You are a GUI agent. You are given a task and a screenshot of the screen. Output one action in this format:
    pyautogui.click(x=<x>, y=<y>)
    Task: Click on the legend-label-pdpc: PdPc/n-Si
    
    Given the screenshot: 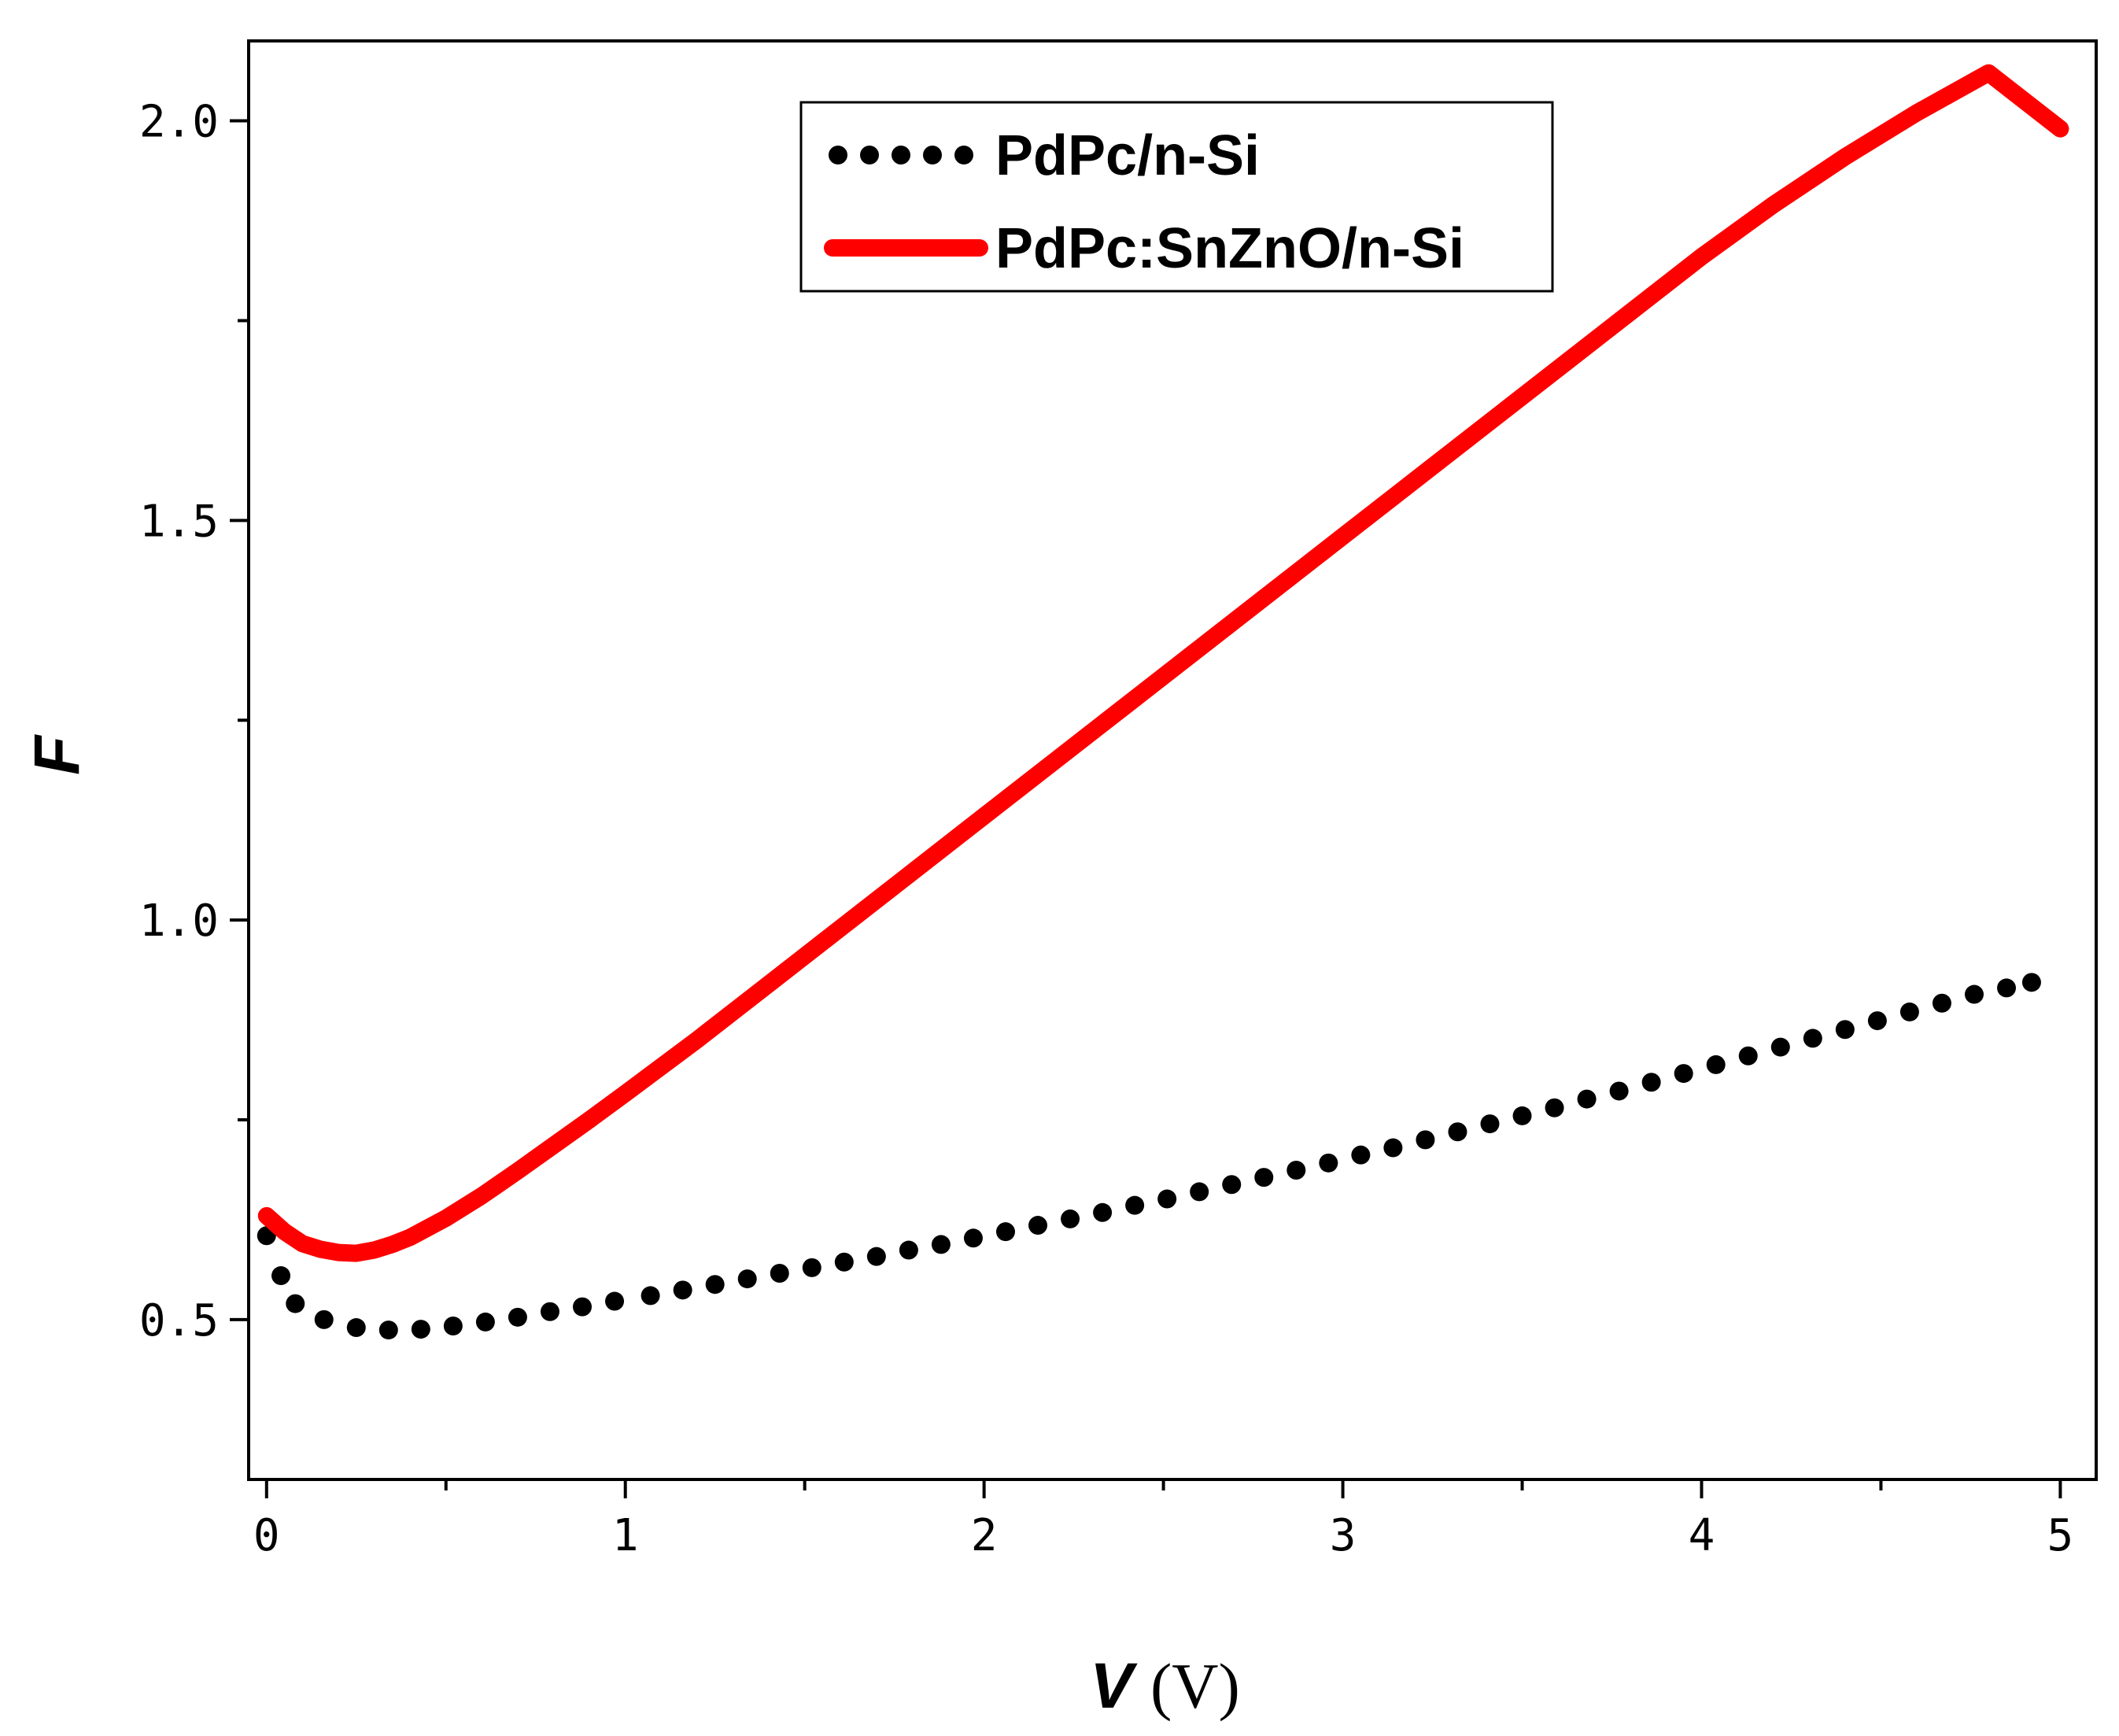 What is the action you would take?
    pyautogui.click(x=1127, y=155)
    